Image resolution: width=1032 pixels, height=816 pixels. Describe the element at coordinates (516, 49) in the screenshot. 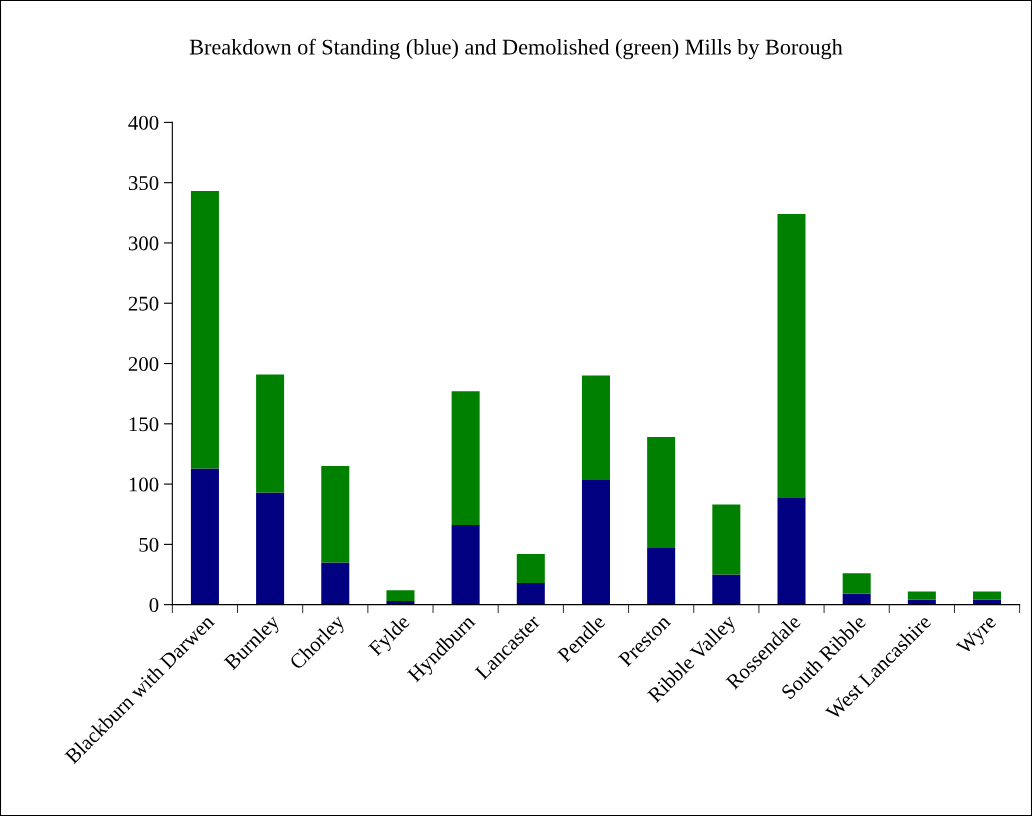

I see `chart-title: Breakdown of Standing (blue) and Demolished (green) Mills by Borough` at that location.